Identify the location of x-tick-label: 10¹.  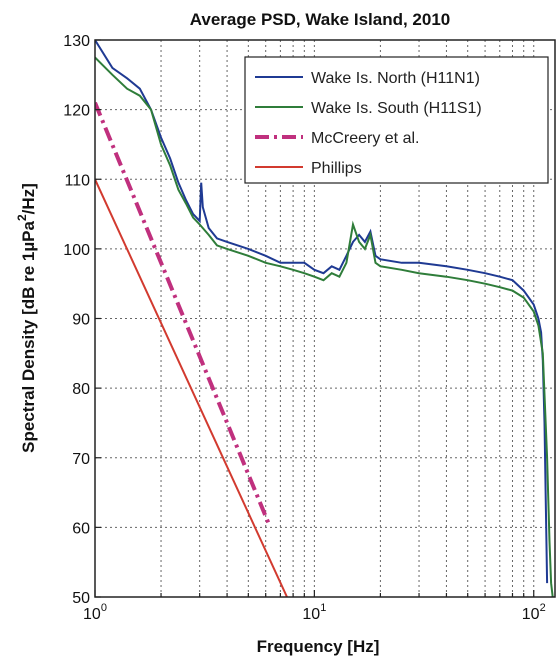
(314, 612).